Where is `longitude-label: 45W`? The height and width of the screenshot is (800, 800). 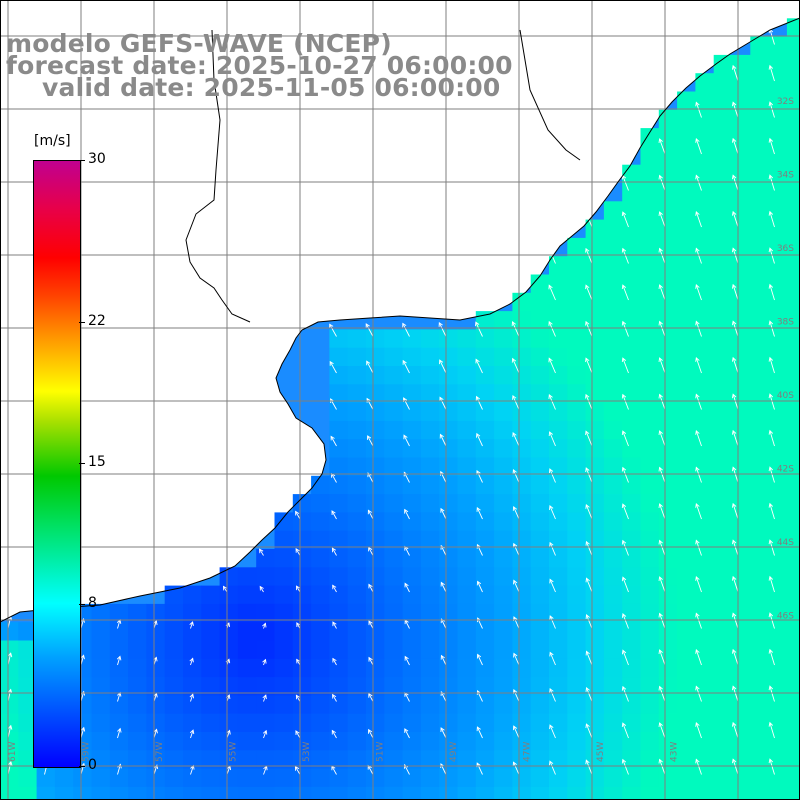
longitude-label: 45W is located at coordinates (601, 752).